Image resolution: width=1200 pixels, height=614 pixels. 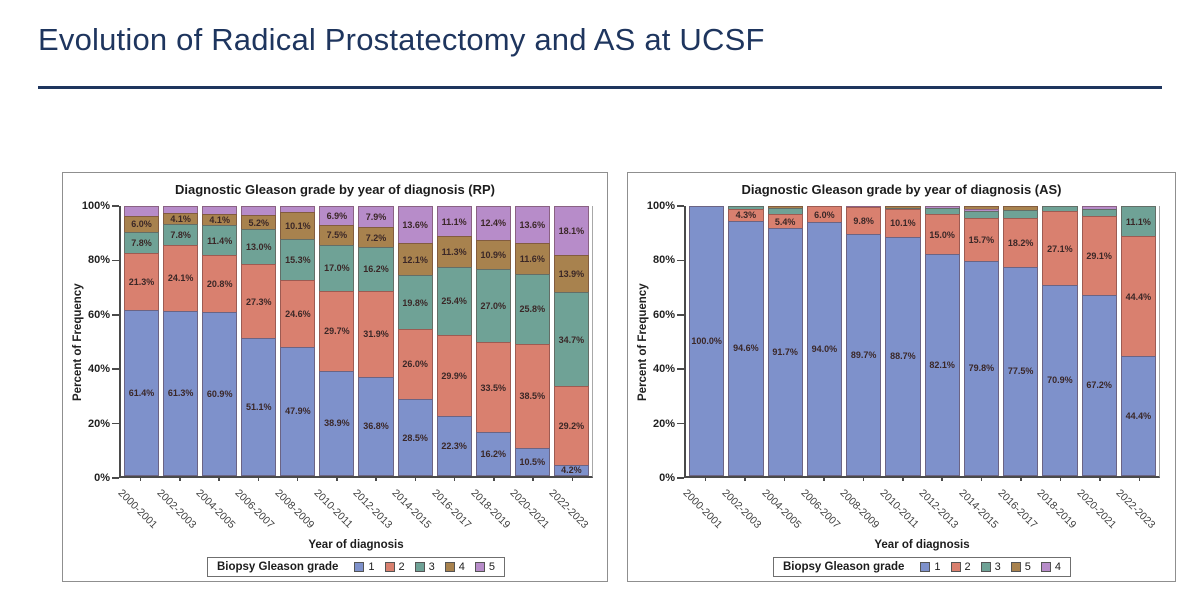 I want to click on bar-2006-2007: 94.0% 6.0%, so click(x=824, y=341).